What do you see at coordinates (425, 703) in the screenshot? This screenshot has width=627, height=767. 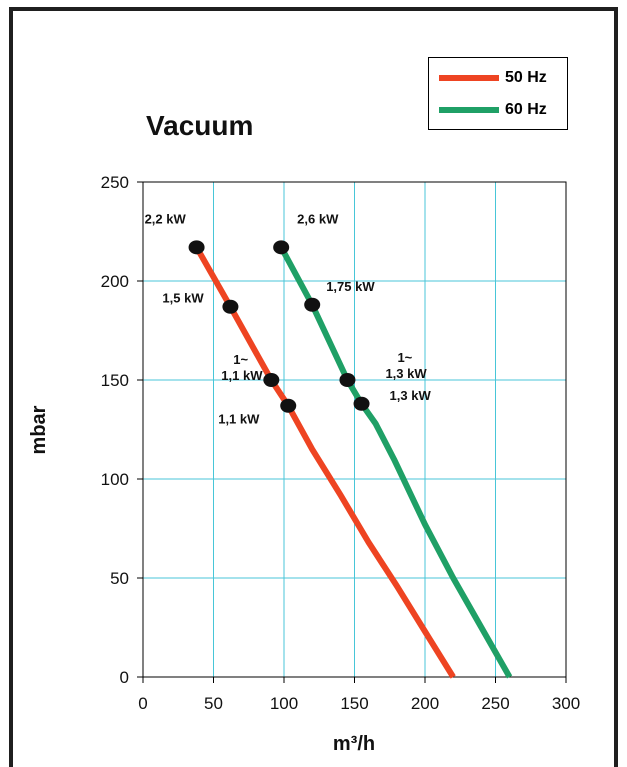 I see `x-tick-label: 200` at bounding box center [425, 703].